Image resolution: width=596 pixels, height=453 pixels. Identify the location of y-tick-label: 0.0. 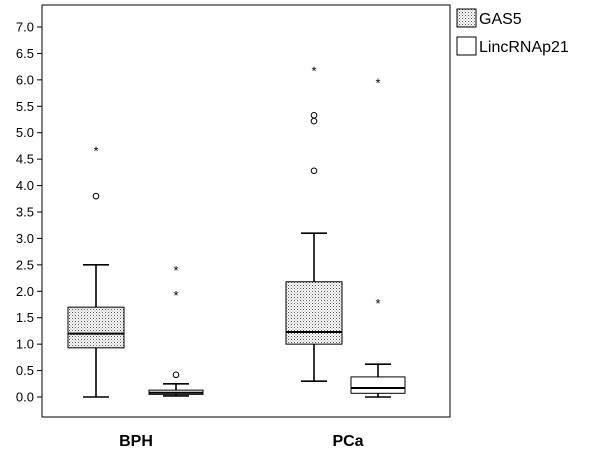
(25, 397).